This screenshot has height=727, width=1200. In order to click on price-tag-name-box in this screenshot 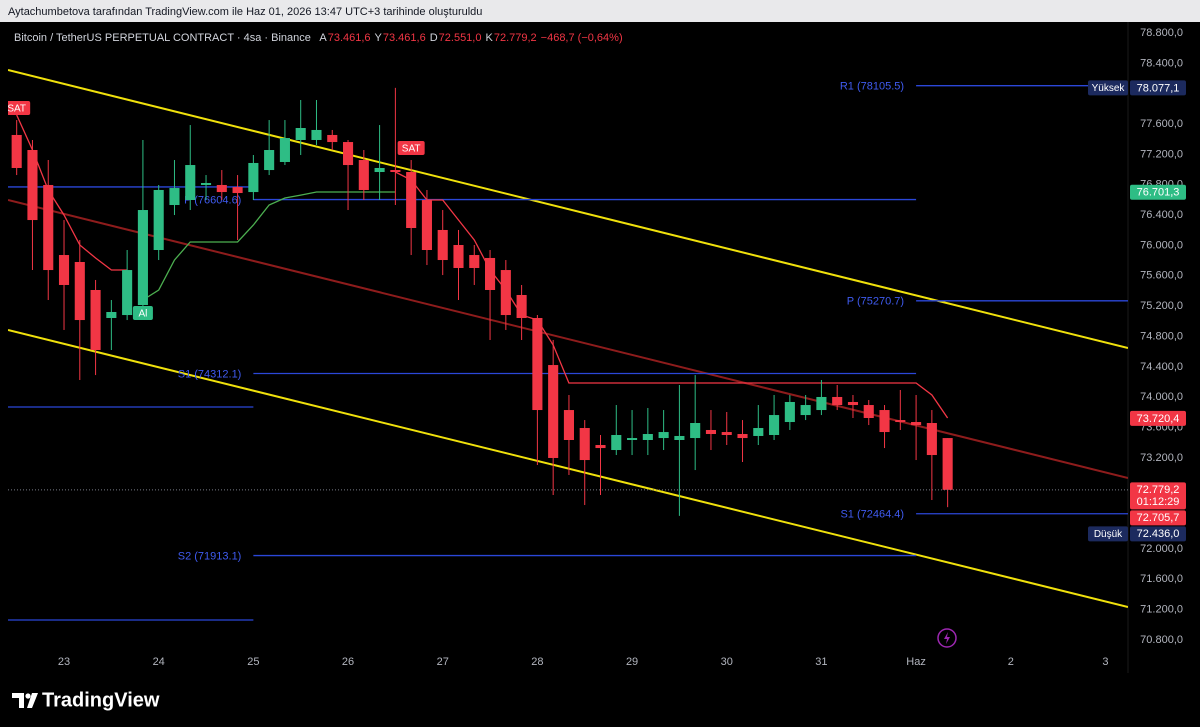, I will do `click(1108, 88)`.